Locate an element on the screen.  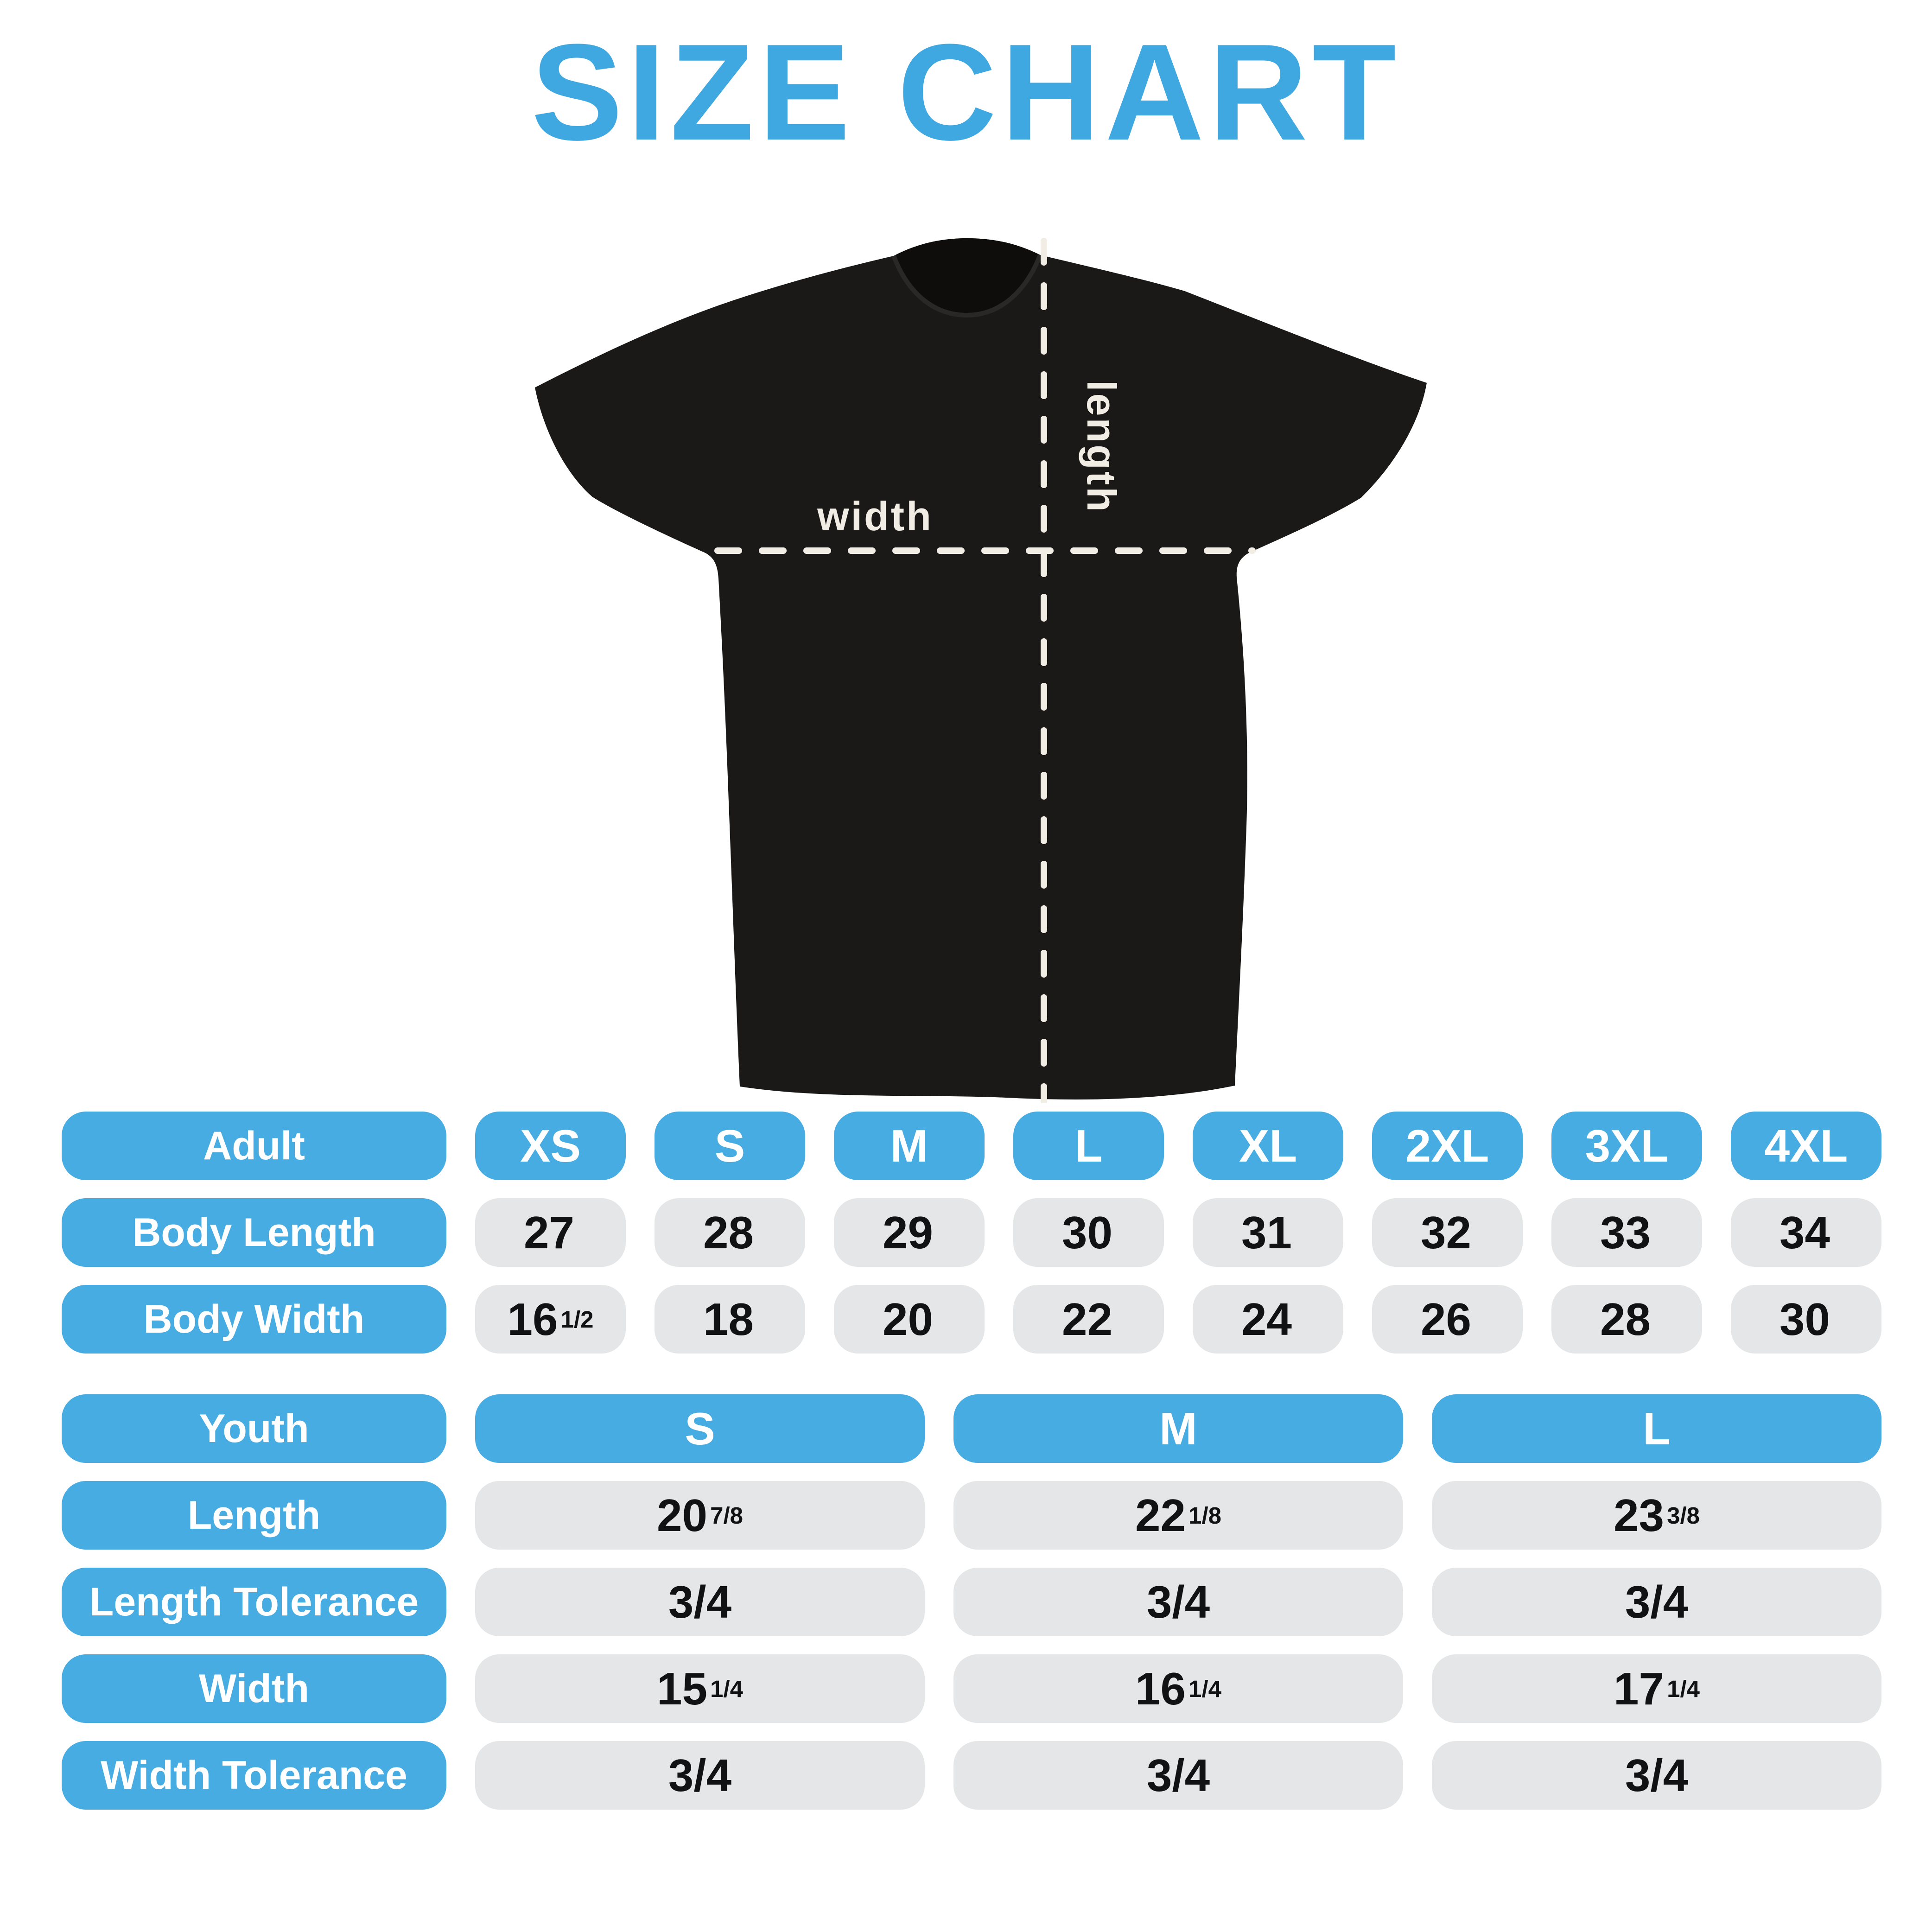
value-number: 31 is located at coordinates (1266, 1232).